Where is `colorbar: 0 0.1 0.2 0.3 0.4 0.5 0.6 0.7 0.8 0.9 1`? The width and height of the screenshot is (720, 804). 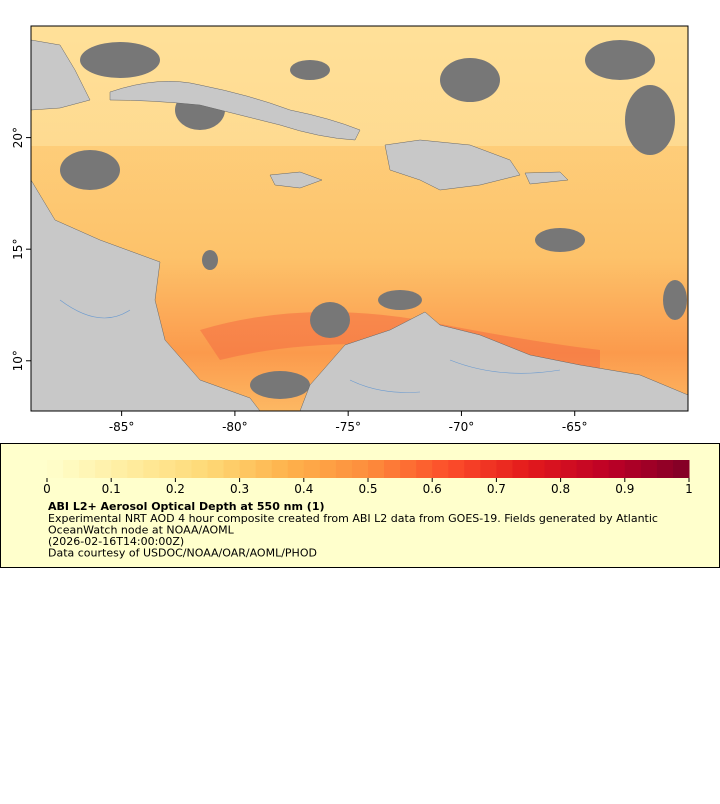 colorbar: 0 0.1 0.2 0.3 0.4 0.5 0.6 0.7 0.8 0.9 1 is located at coordinates (368, 478).